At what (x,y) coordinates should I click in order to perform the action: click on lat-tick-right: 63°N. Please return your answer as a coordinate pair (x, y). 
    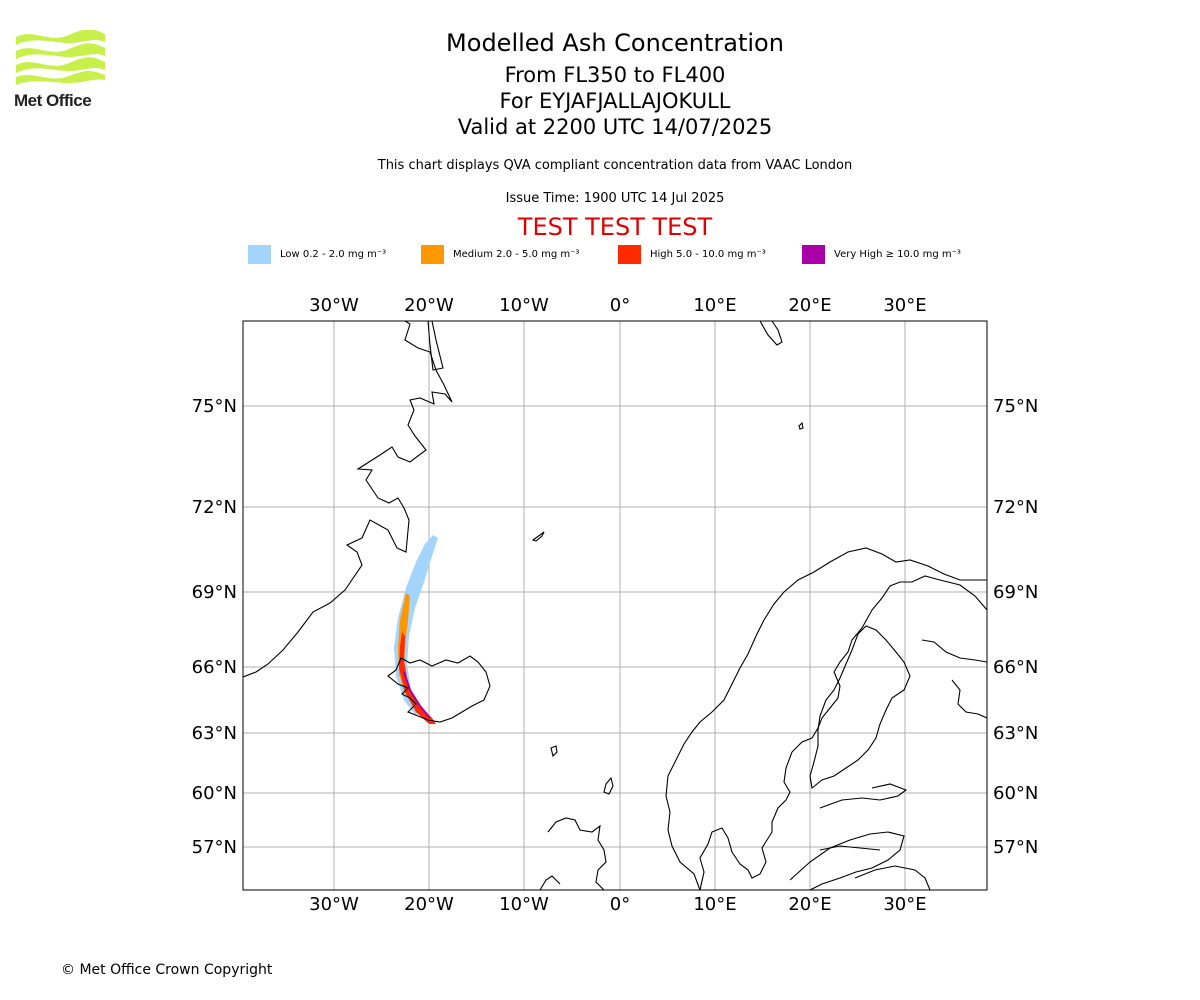
    Looking at the image, I should click on (1015, 733).